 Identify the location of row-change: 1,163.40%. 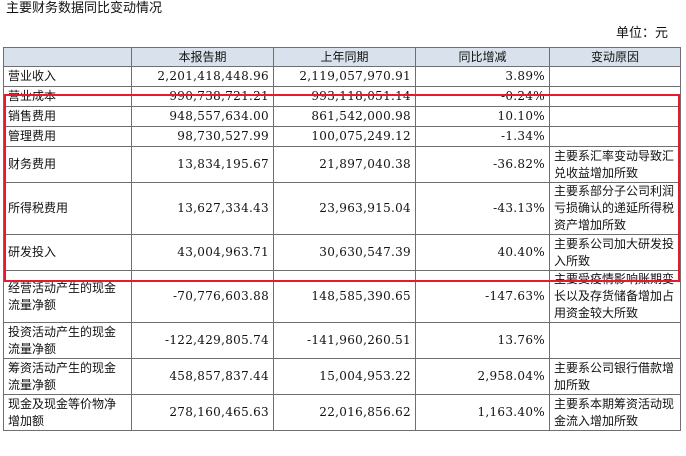
(482, 412).